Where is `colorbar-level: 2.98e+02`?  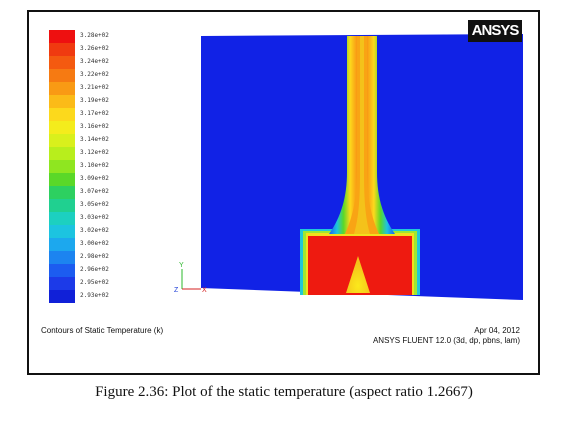 colorbar-level: 2.98e+02 is located at coordinates (79, 257).